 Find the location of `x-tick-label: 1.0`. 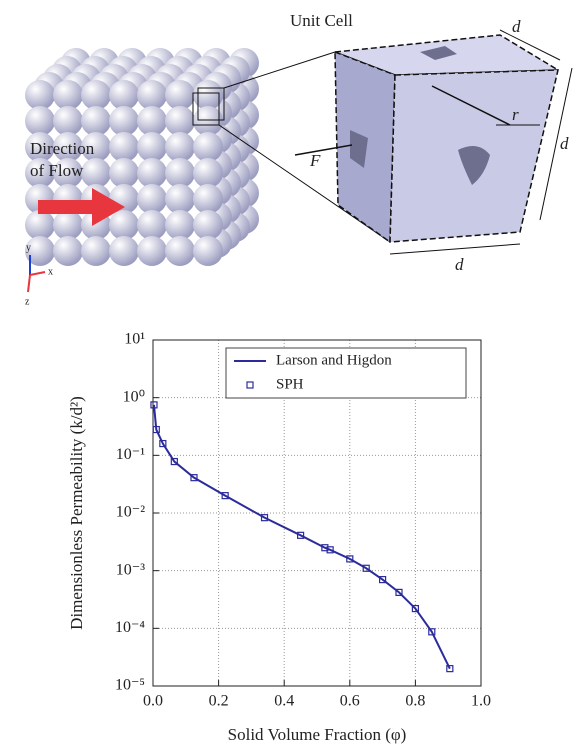

x-tick-label: 1.0 is located at coordinates (481, 701).